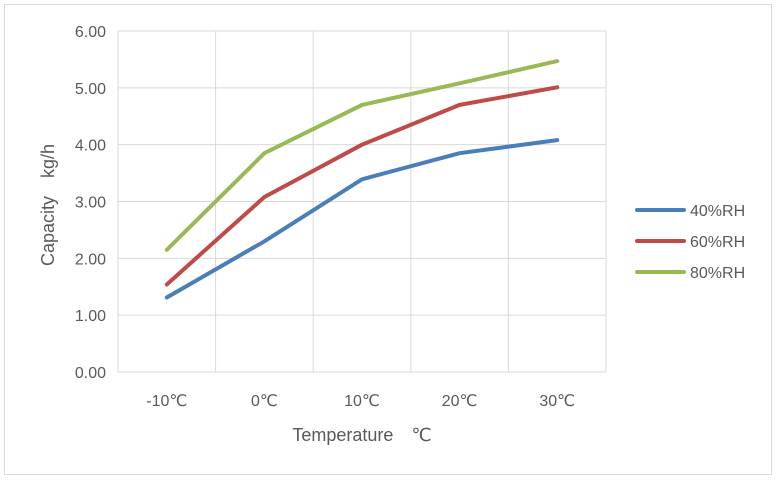  What do you see at coordinates (90, 259) in the screenshot?
I see `y-tick-label: 2.00` at bounding box center [90, 259].